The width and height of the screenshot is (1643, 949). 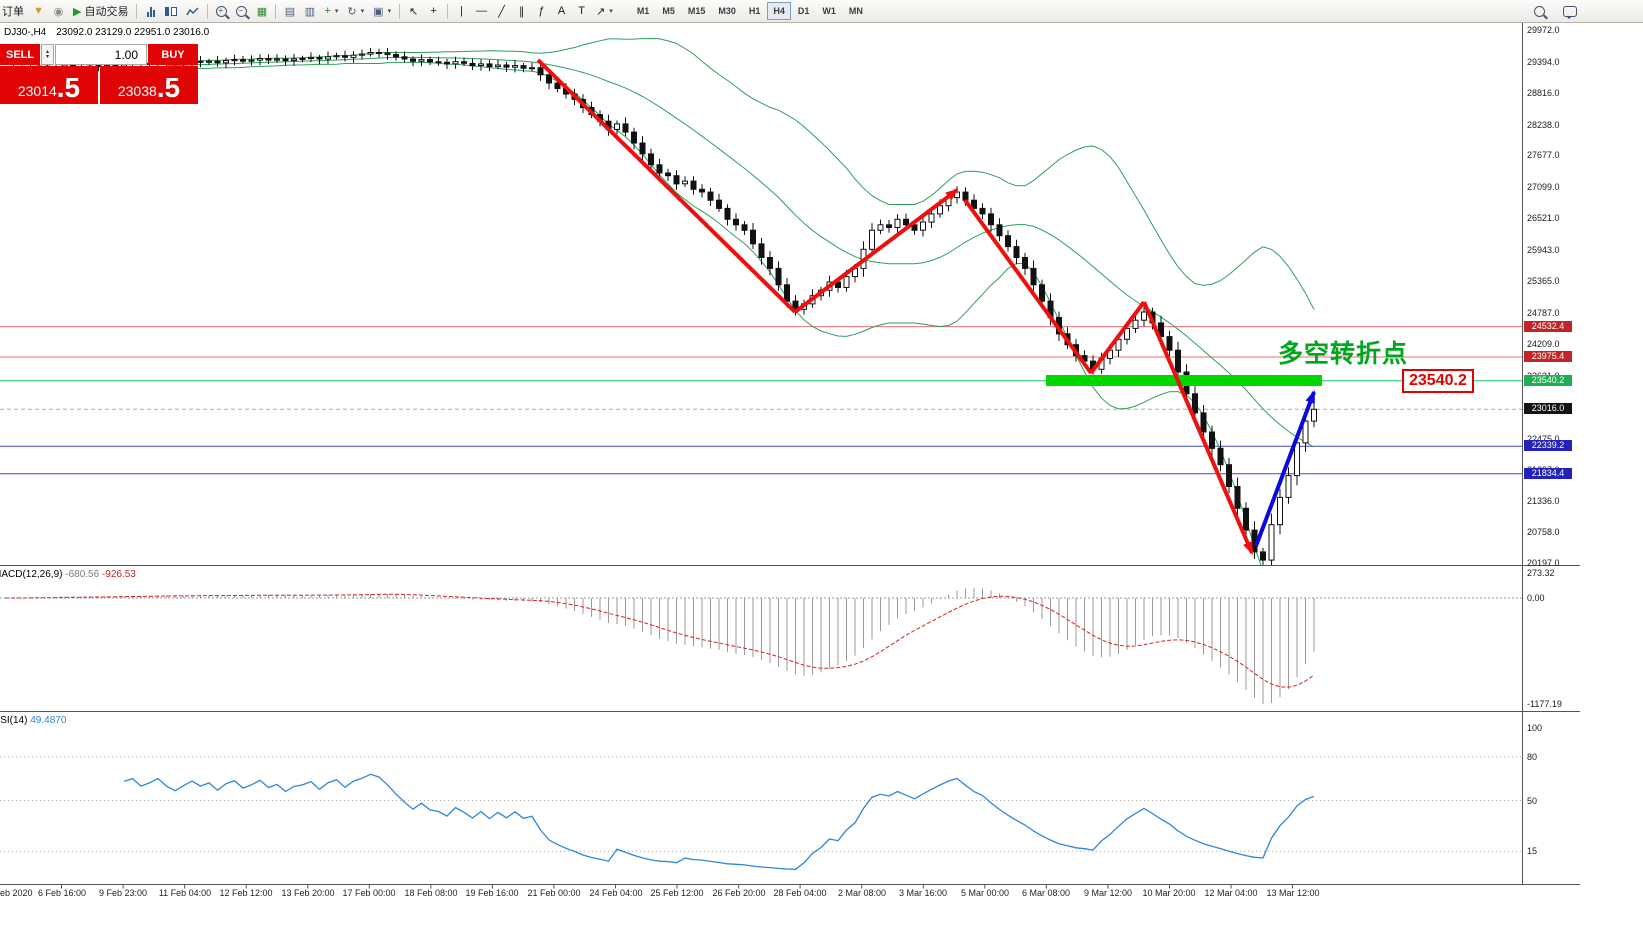 I want to click on bar-chart-icon, so click(x=150, y=11).